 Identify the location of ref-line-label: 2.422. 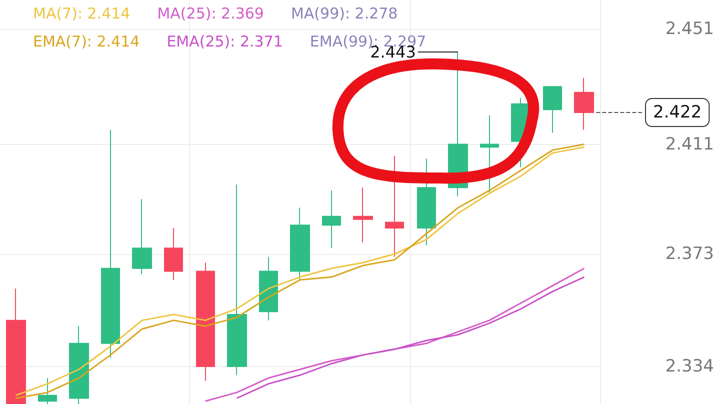
(677, 112).